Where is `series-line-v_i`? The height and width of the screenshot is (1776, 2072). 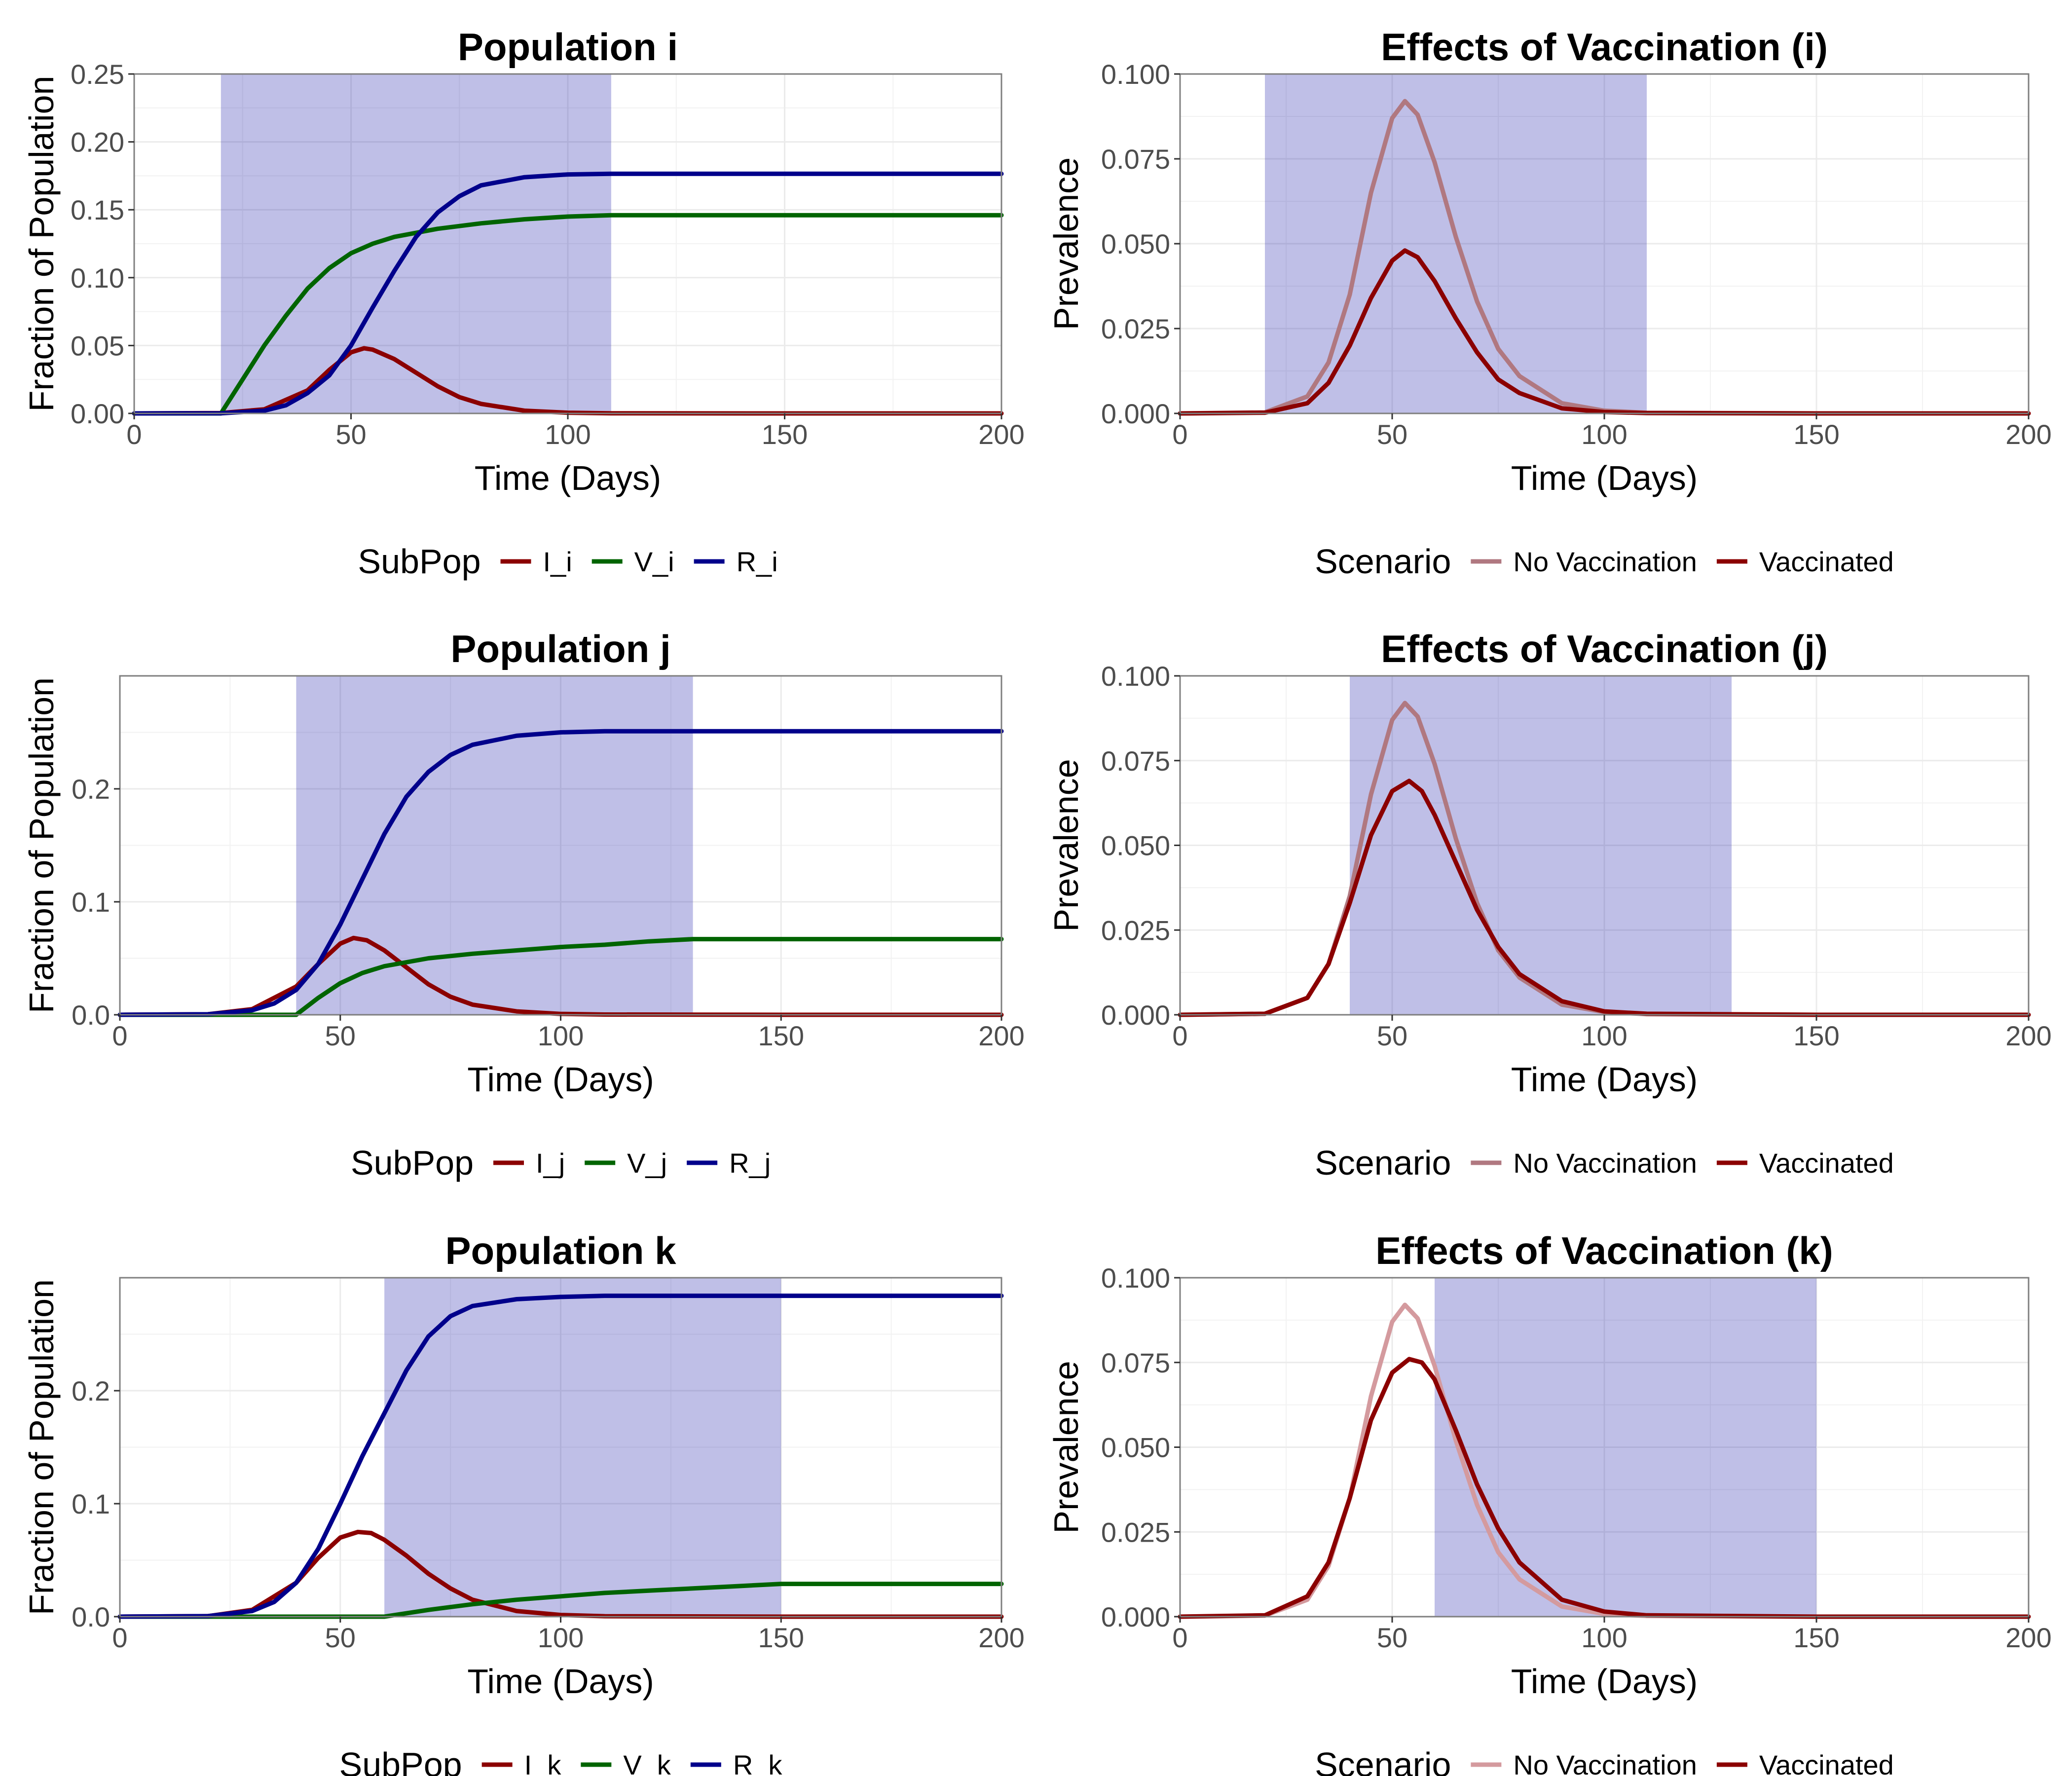
series-line-v_i is located at coordinates (568, 314).